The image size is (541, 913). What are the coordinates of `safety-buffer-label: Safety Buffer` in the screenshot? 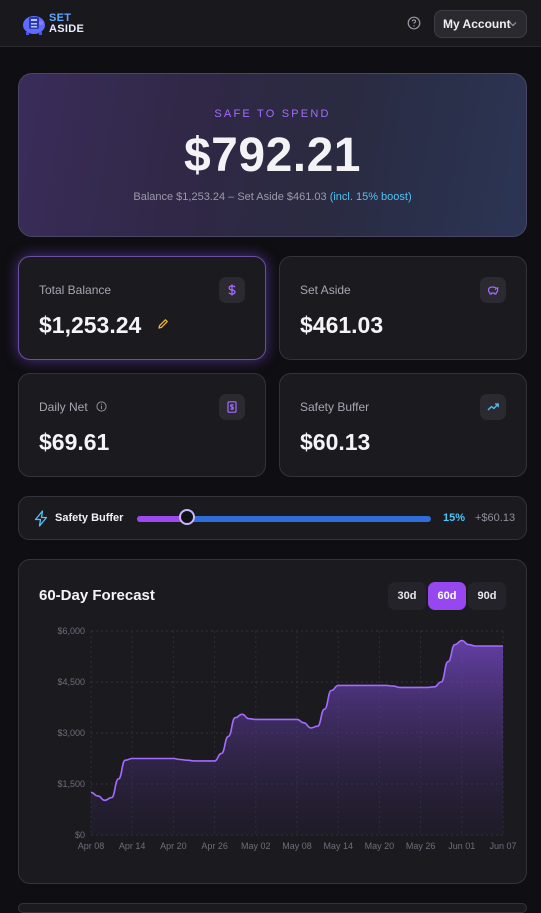 It's located at (335, 407).